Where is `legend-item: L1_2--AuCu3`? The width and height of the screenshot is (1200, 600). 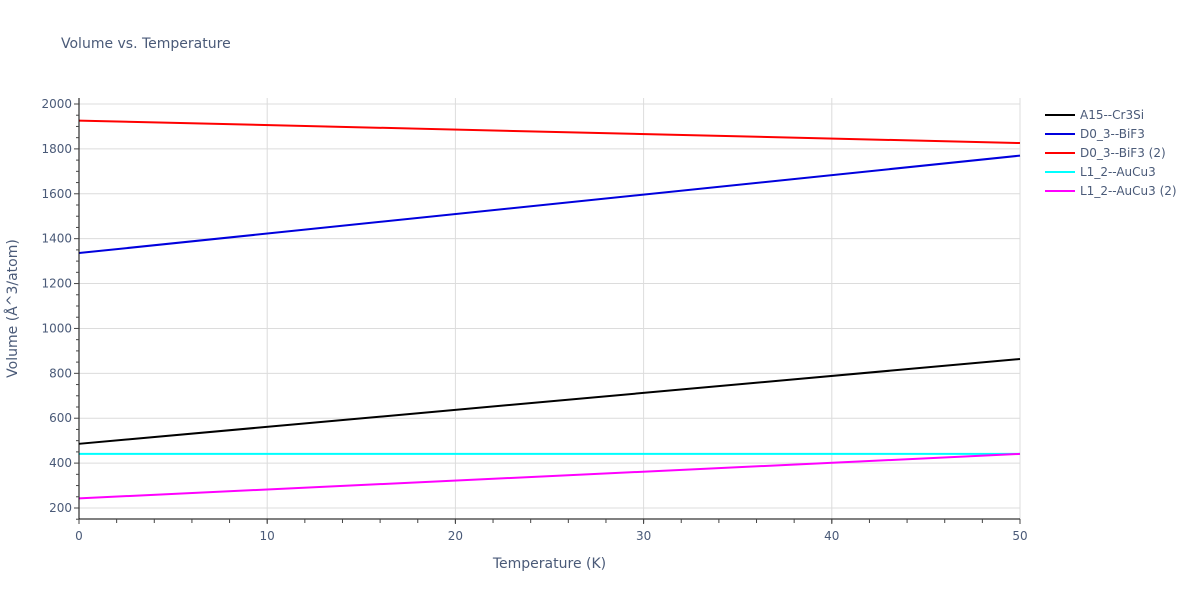
legend-item: L1_2--AuCu3 is located at coordinates (1100, 172).